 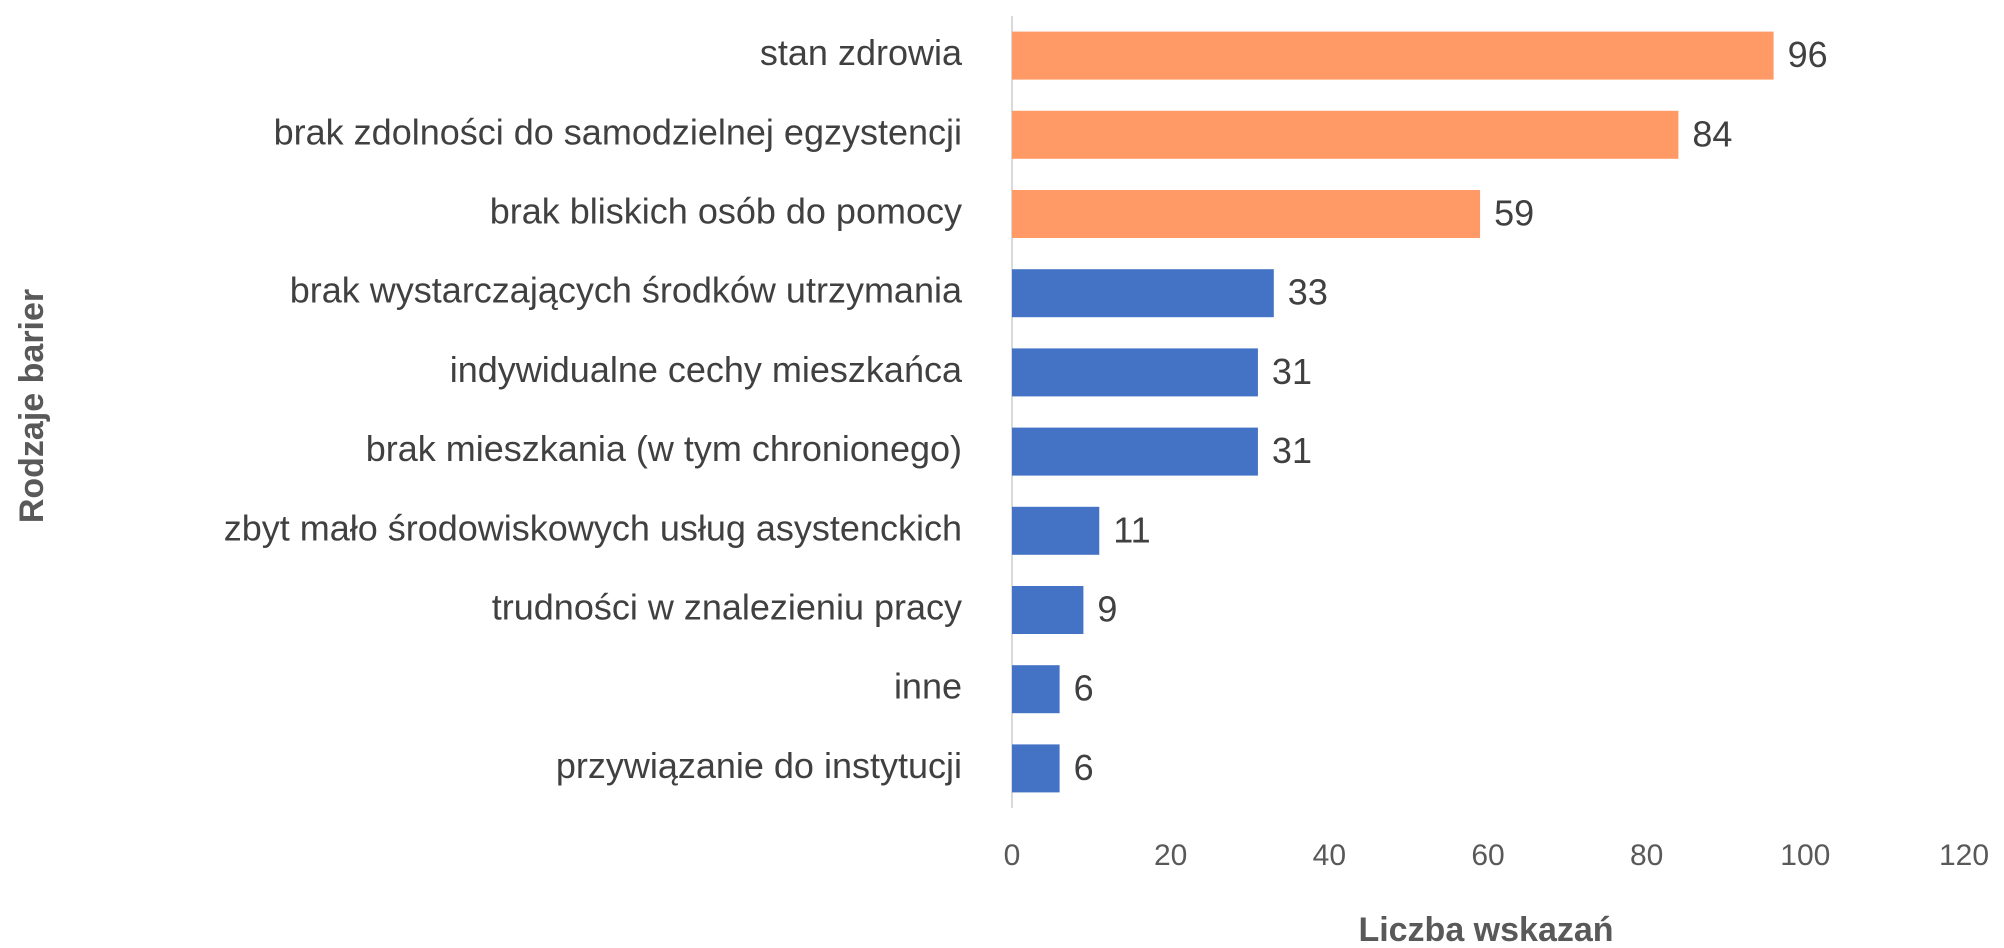 What do you see at coordinates (1308, 292) in the screenshot?
I see `data-label: 33` at bounding box center [1308, 292].